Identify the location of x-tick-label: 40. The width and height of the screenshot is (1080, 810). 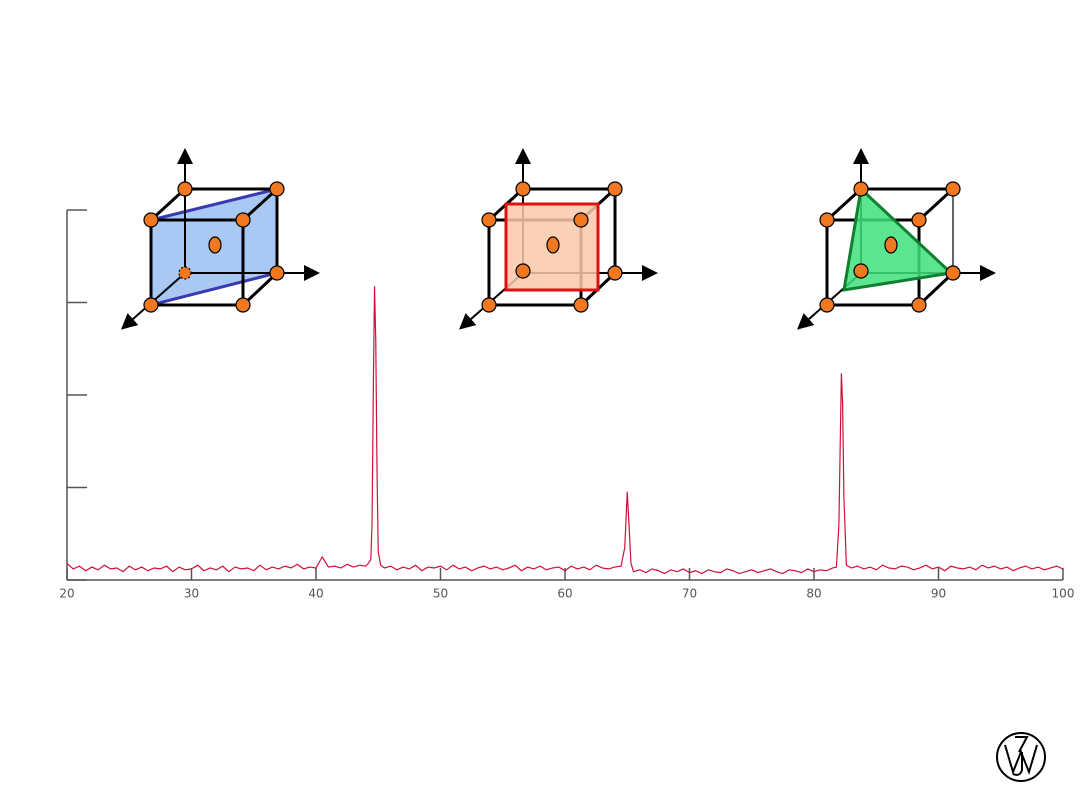
(315, 594).